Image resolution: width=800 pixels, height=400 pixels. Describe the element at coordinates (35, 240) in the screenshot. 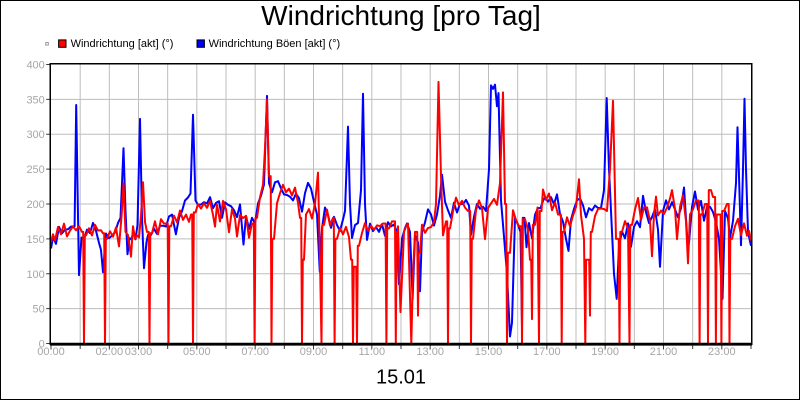

I see `svg-text: 150` at that location.